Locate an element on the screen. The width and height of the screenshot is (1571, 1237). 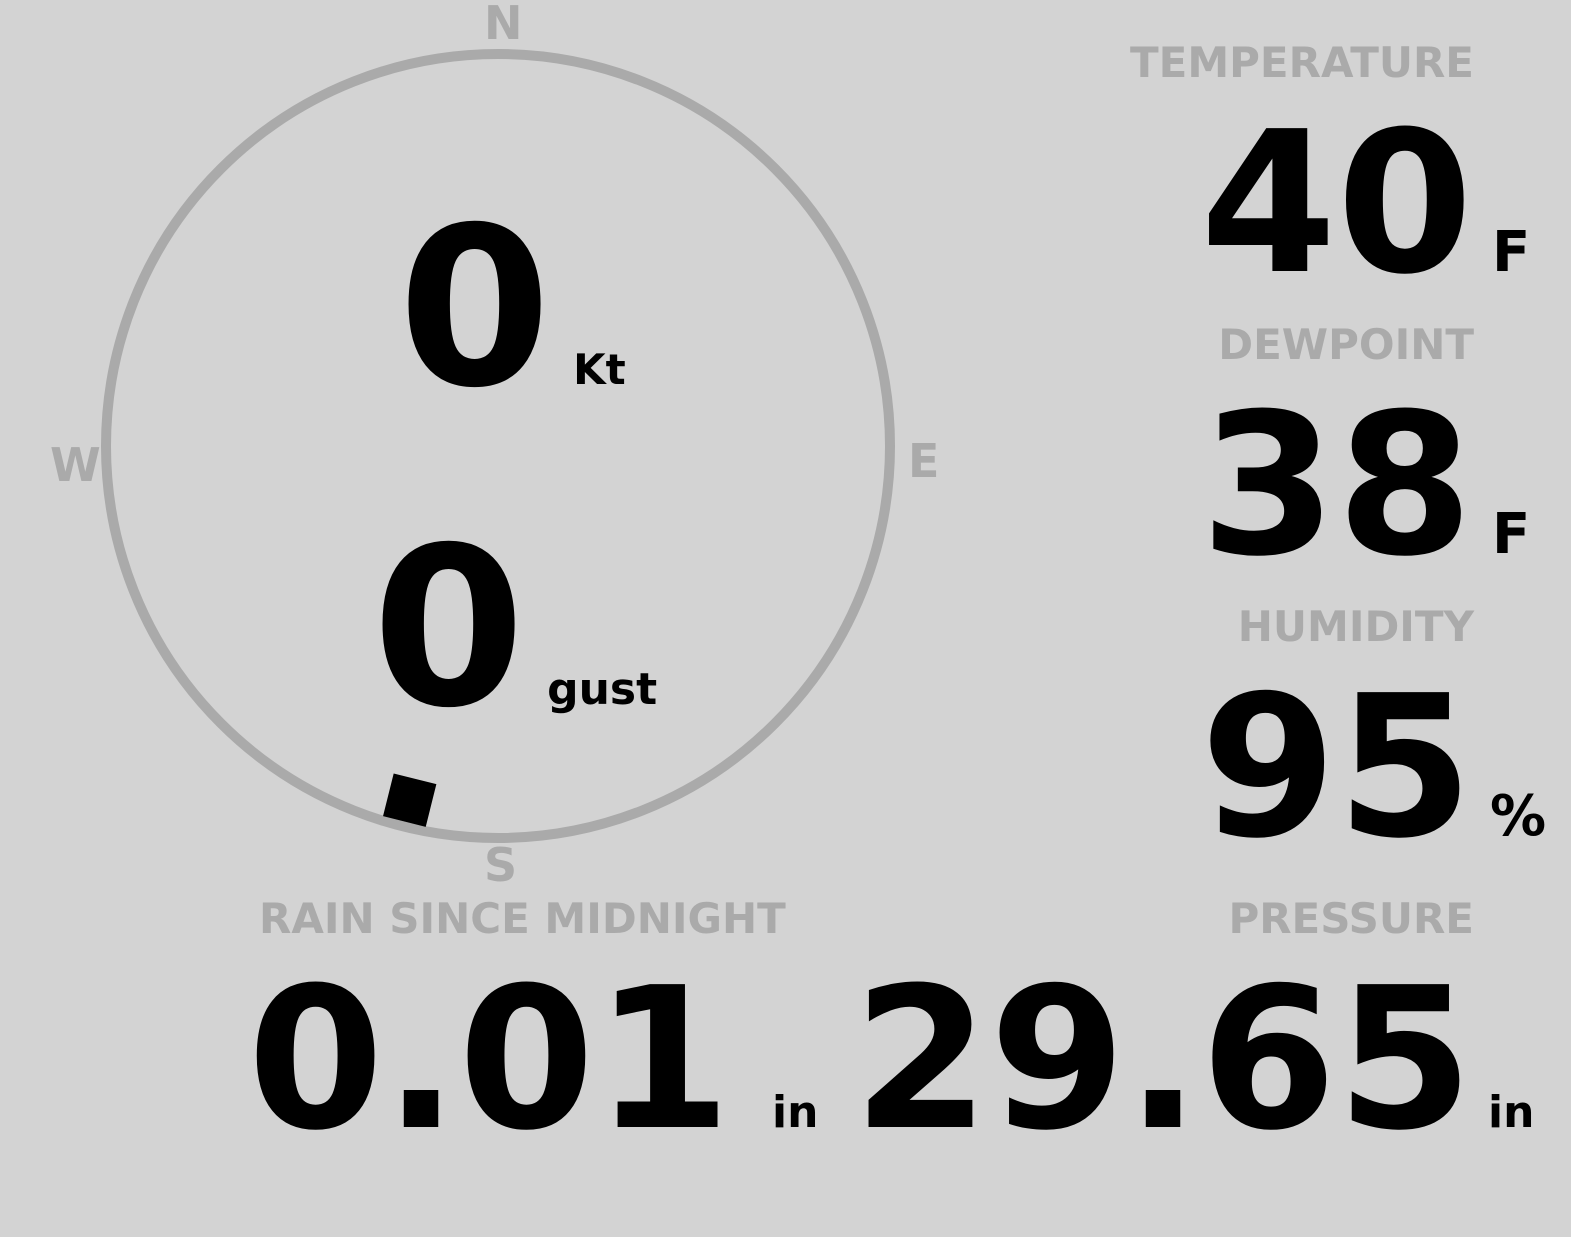
wind-direction-marker is located at coordinates (410, 800).